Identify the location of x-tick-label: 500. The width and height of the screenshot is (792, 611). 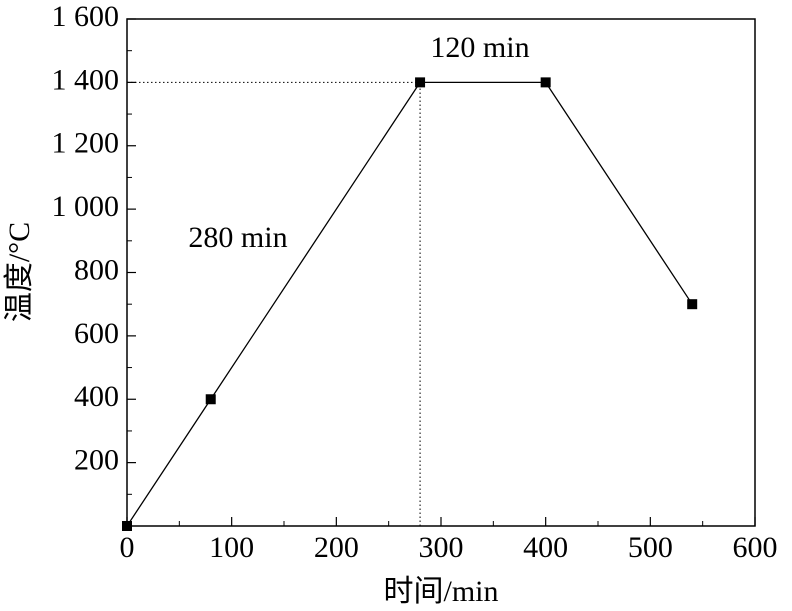
(650, 547).